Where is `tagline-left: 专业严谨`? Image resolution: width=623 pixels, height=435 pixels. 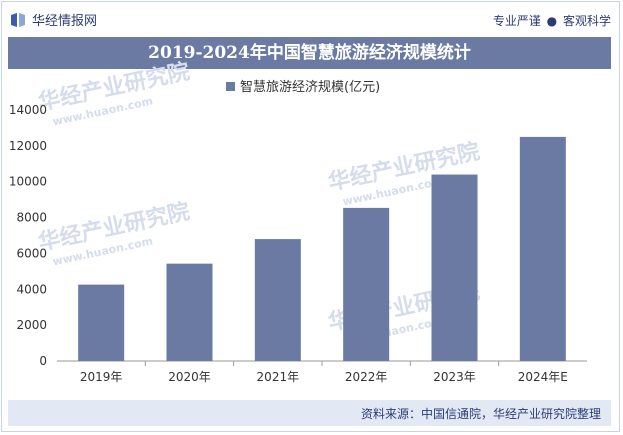 tagline-left: 专业严谨 is located at coordinates (516, 21).